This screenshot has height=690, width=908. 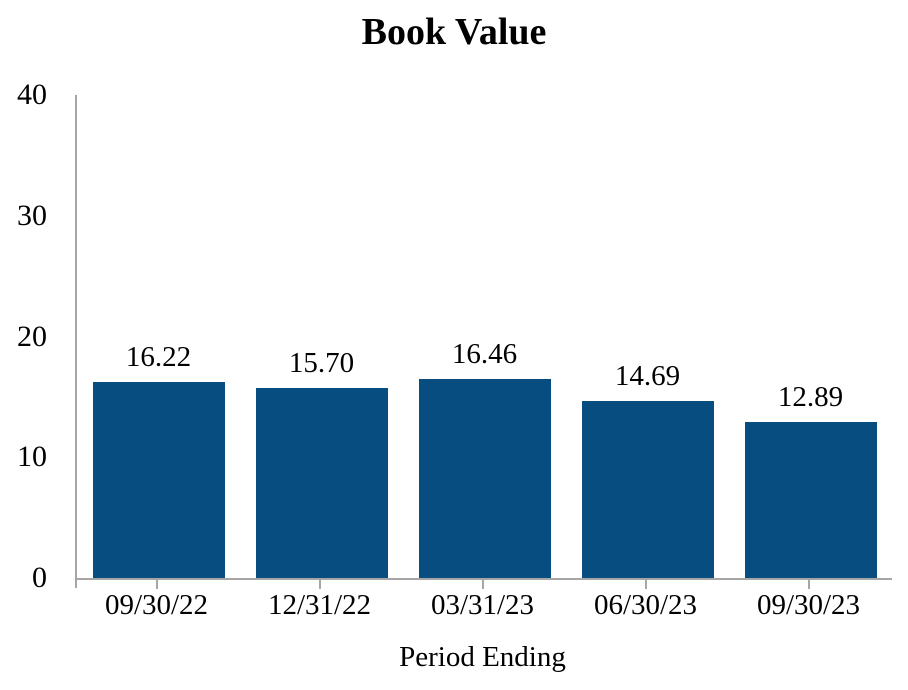 I want to click on bar-value-label: 12.89, so click(x=810, y=397).